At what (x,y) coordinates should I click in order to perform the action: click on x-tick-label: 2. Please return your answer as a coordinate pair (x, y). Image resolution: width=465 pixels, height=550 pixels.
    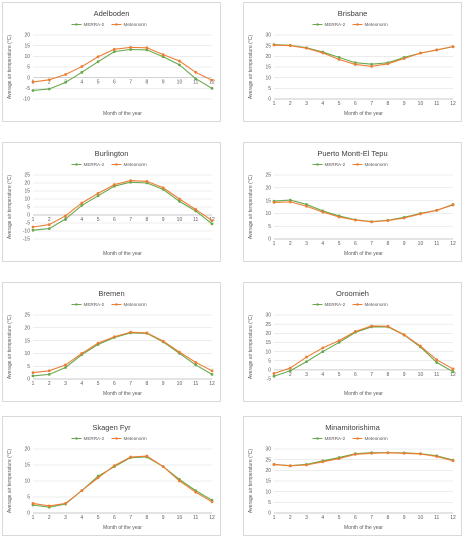
    Looking at the image, I should click on (49, 83).